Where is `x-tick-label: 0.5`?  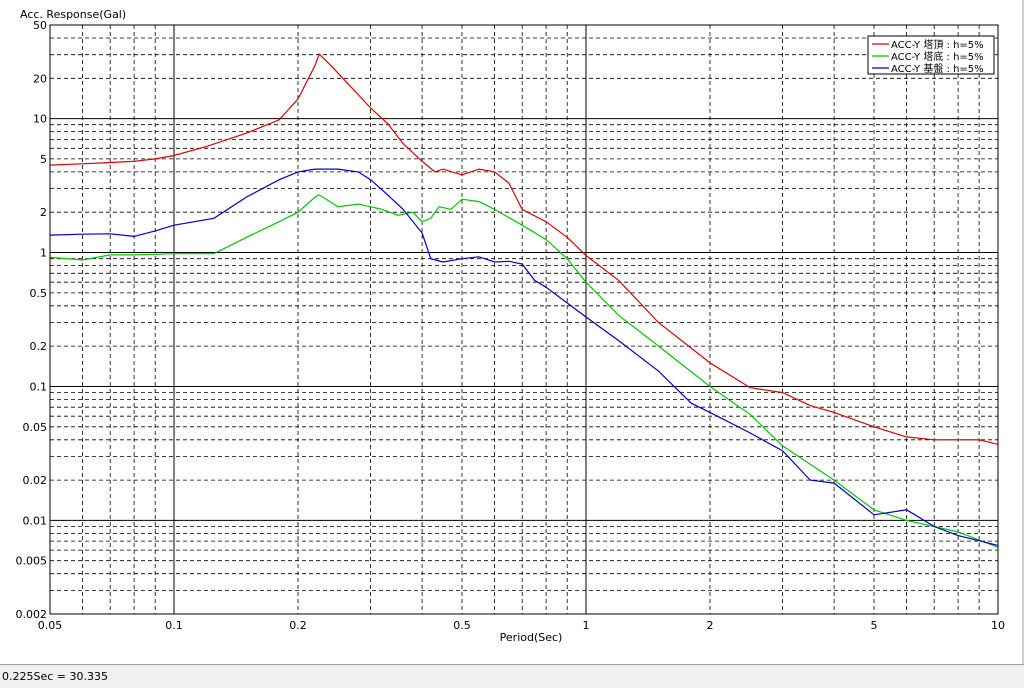
x-tick-label: 0.5 is located at coordinates (462, 625).